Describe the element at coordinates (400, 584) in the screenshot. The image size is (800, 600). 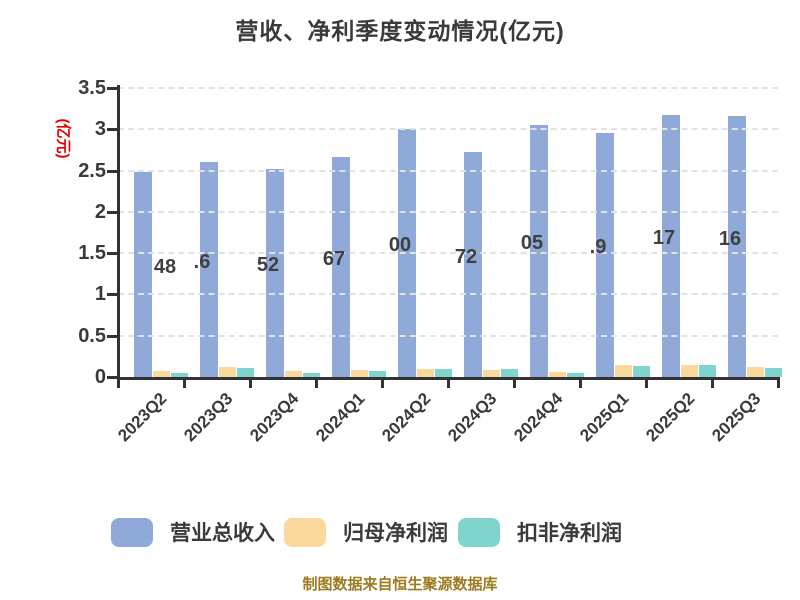
I see `data-source-footer: 制图数据来自恒生聚源数据库` at that location.